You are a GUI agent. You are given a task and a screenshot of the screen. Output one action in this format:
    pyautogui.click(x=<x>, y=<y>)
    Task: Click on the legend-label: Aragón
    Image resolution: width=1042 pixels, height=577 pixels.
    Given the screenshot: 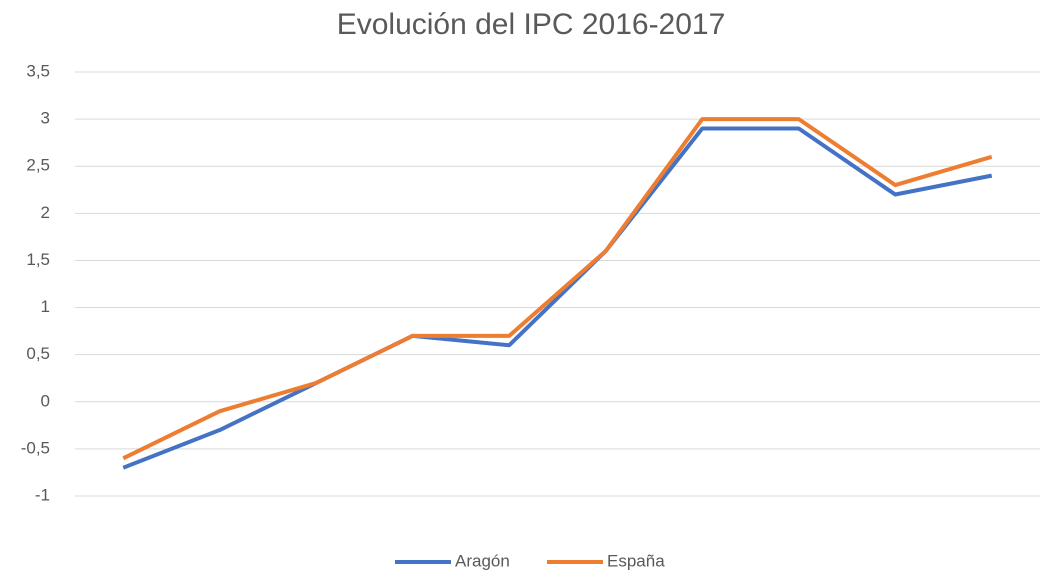 What is the action you would take?
    pyautogui.click(x=482, y=560)
    